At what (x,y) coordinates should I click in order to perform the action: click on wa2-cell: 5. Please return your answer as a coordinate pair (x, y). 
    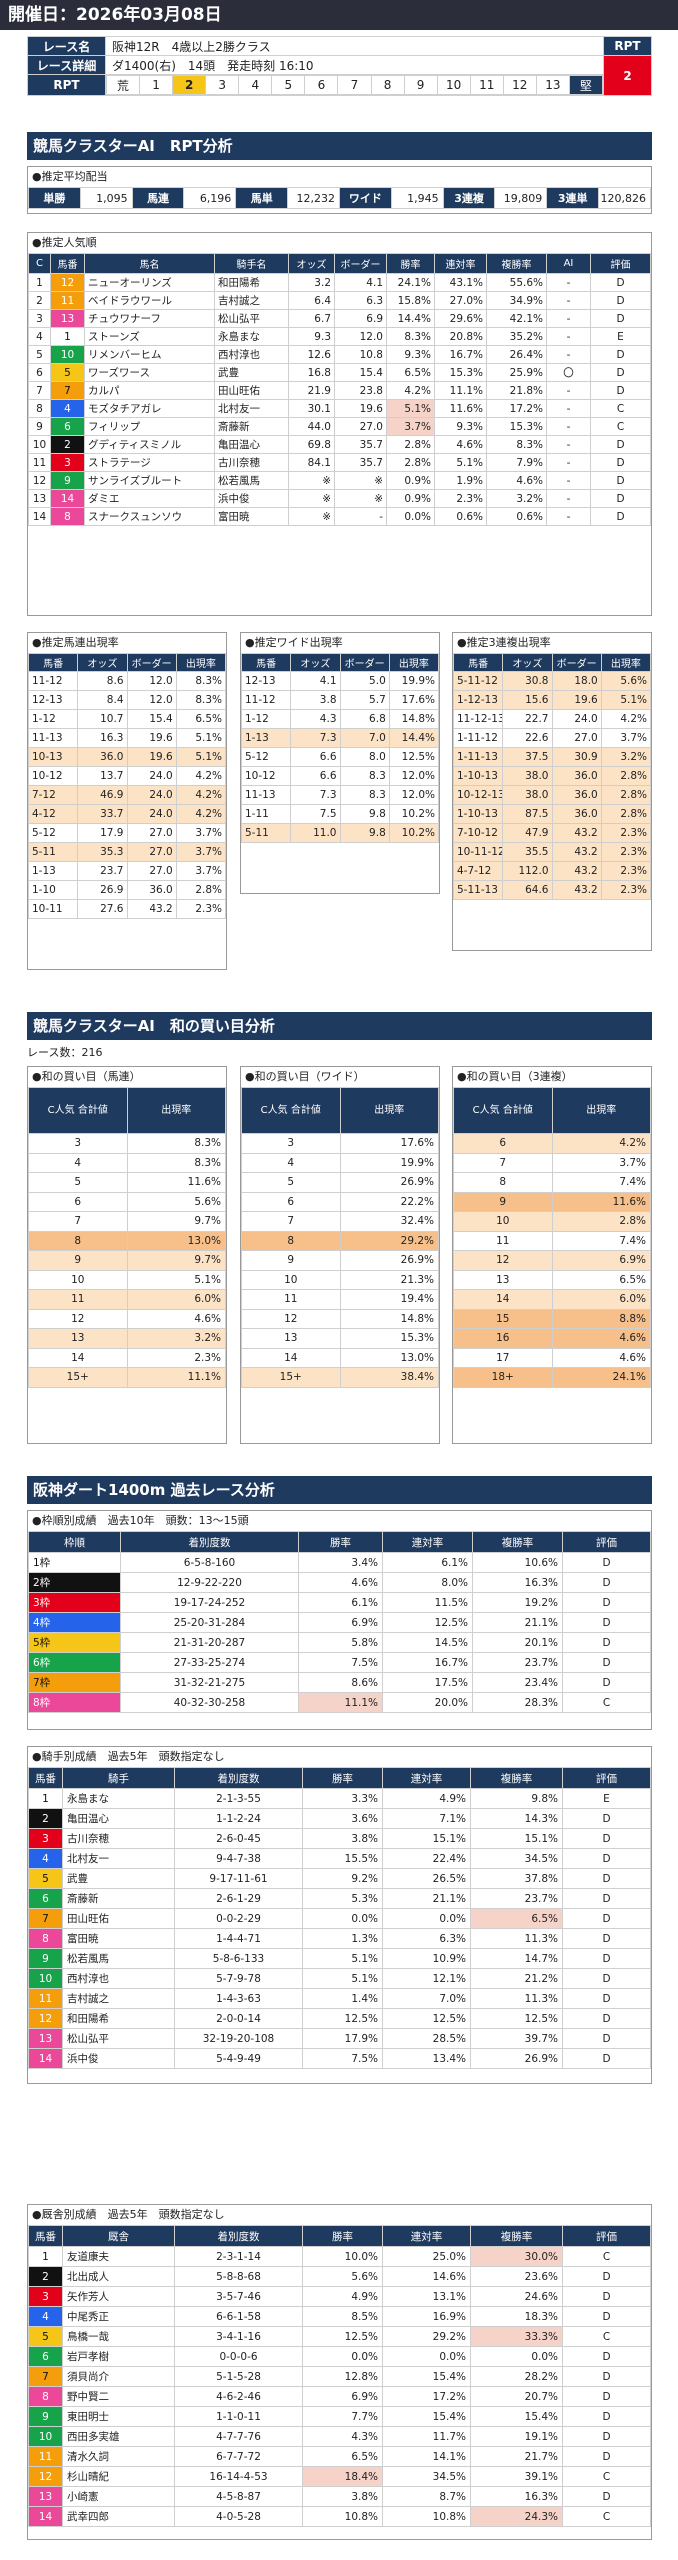
    Looking at the image, I should click on (291, 1182).